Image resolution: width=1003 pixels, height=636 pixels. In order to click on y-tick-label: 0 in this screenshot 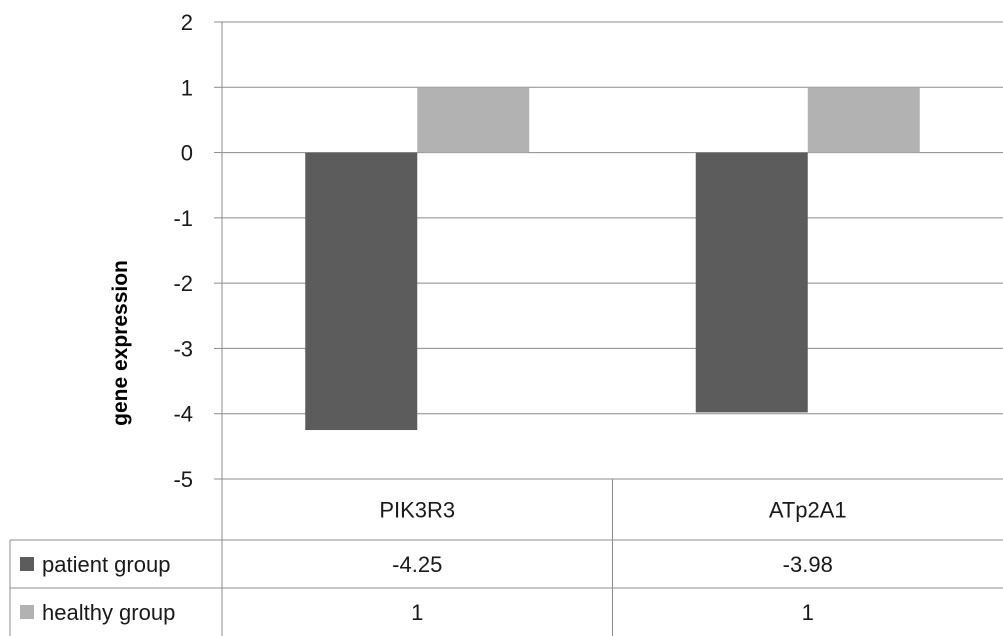, I will do `click(187, 153)`.